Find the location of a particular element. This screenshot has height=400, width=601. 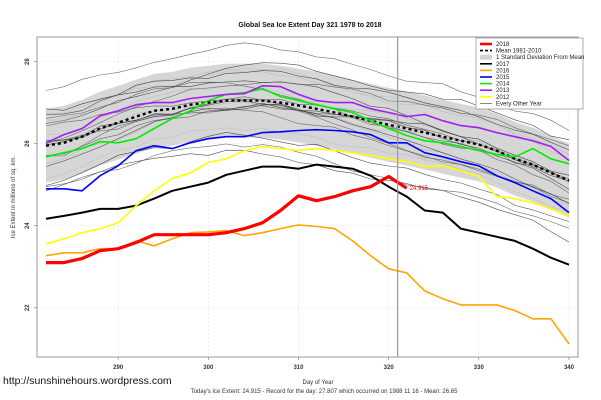

legend-item: 2013 is located at coordinates (495, 91).